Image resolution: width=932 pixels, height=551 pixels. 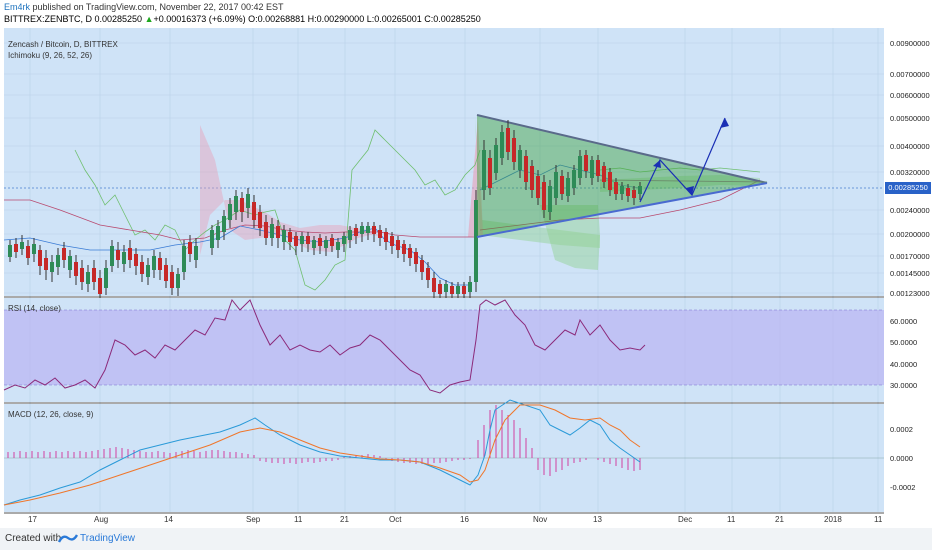 What do you see at coordinates (910, 146) in the screenshot?
I see `price-tick: 0.00400000` at bounding box center [910, 146].